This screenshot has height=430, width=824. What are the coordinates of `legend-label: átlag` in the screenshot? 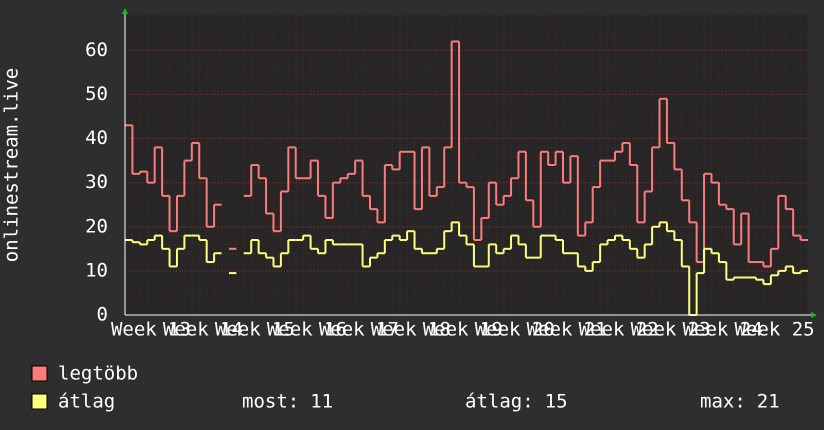 It's located at (86, 402).